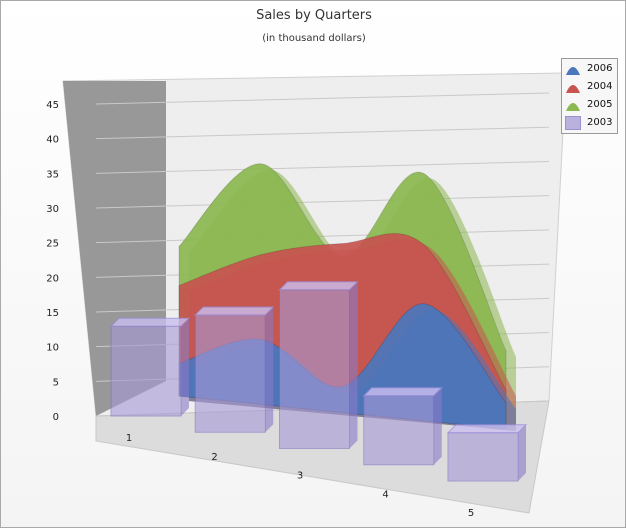 This screenshot has height=529, width=626. I want to click on y-tick-label: 0, so click(56, 417).